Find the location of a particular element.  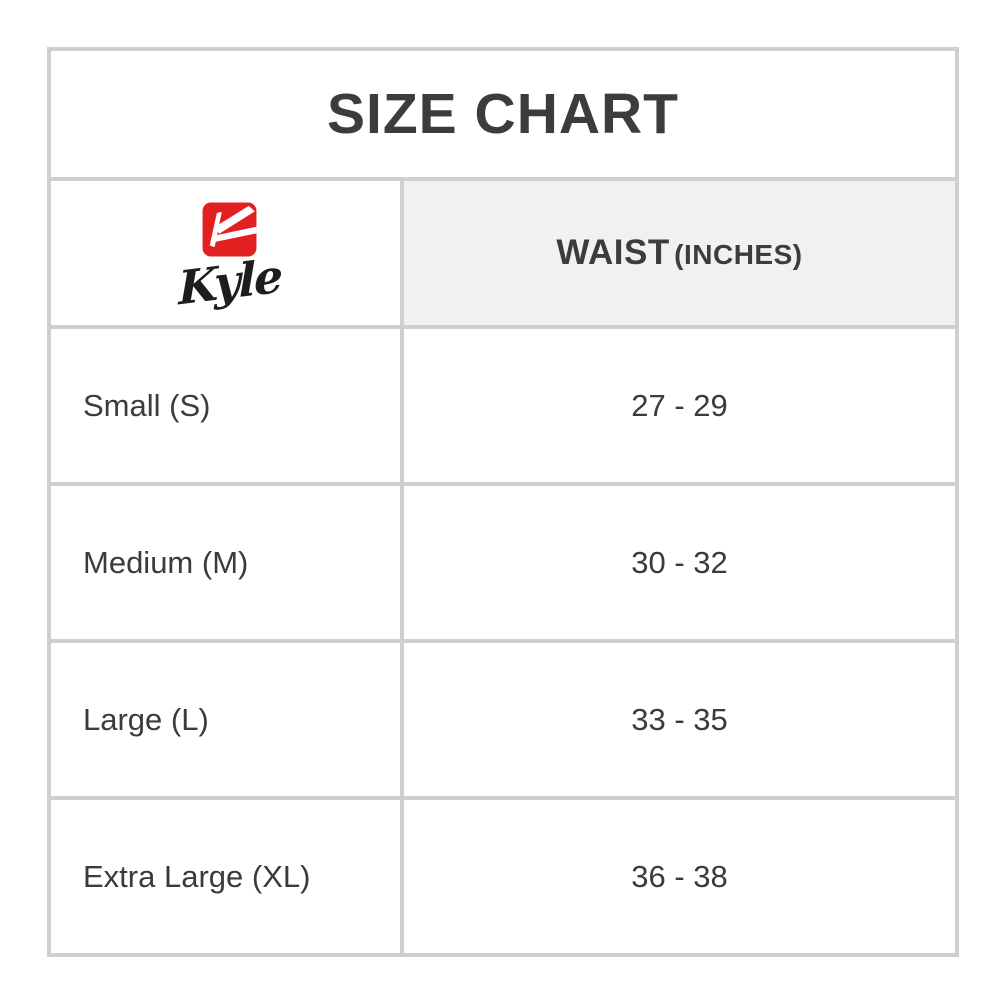

waist-value: 30 - 32 is located at coordinates (679, 562).